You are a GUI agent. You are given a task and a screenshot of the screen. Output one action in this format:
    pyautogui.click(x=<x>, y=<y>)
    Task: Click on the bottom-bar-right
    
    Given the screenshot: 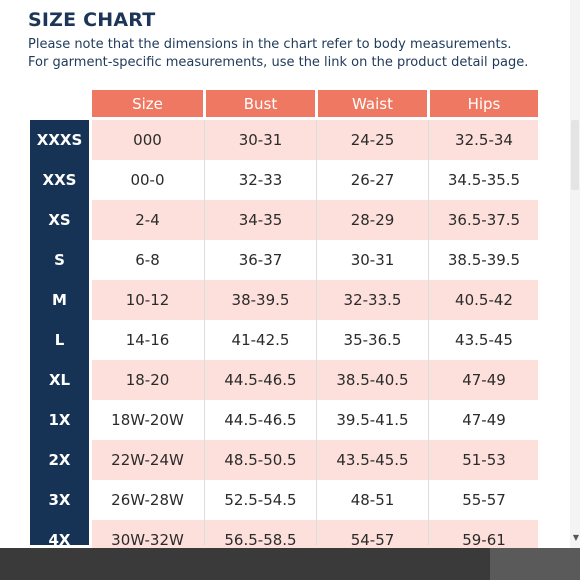 What is the action you would take?
    pyautogui.click(x=535, y=564)
    